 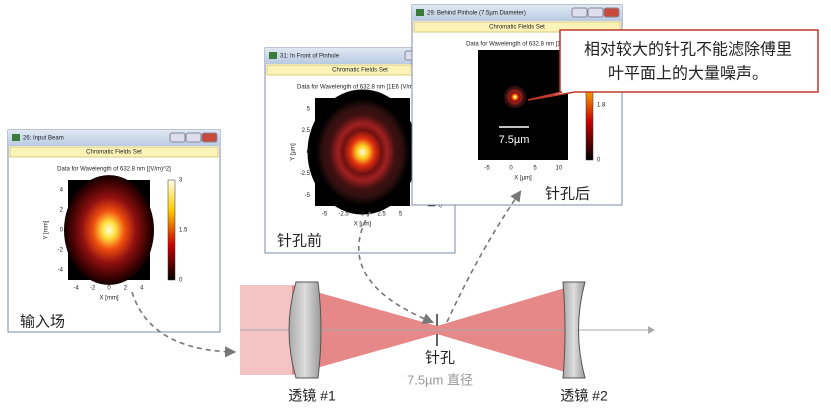 I want to click on y-tick-label: 5, so click(x=309, y=109).